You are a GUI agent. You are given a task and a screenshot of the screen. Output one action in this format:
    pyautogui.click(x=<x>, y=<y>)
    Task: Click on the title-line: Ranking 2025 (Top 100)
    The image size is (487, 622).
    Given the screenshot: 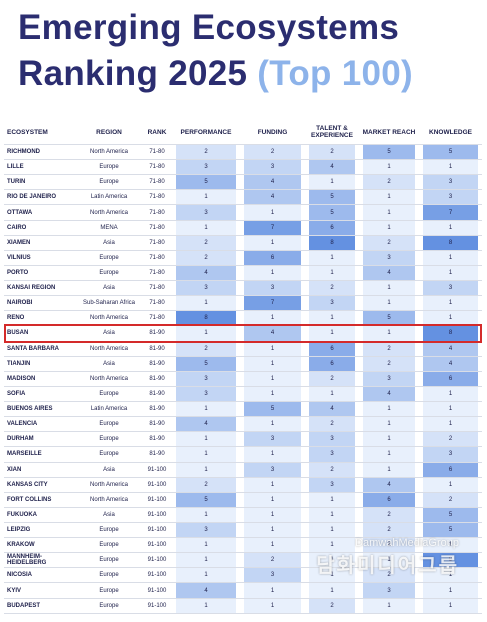 What is the action you would take?
    pyautogui.click(x=215, y=74)
    